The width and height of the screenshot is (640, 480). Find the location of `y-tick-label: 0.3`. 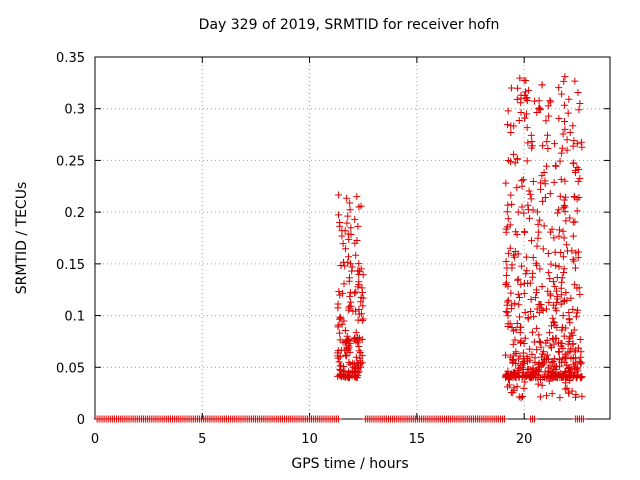

y-tick-label: 0.3 is located at coordinates (74, 110).